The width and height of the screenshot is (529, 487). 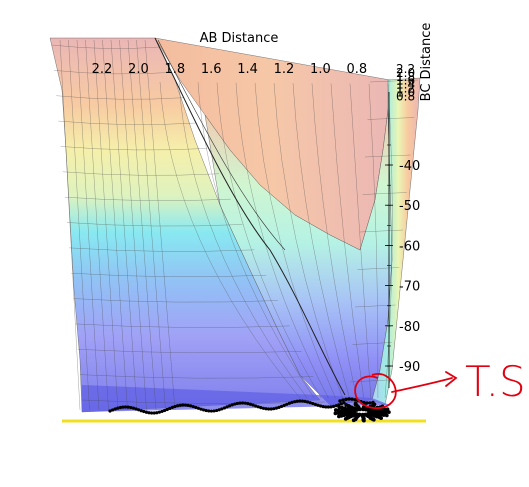 I want to click on y-tick-label: 0.8, so click(x=405, y=96).